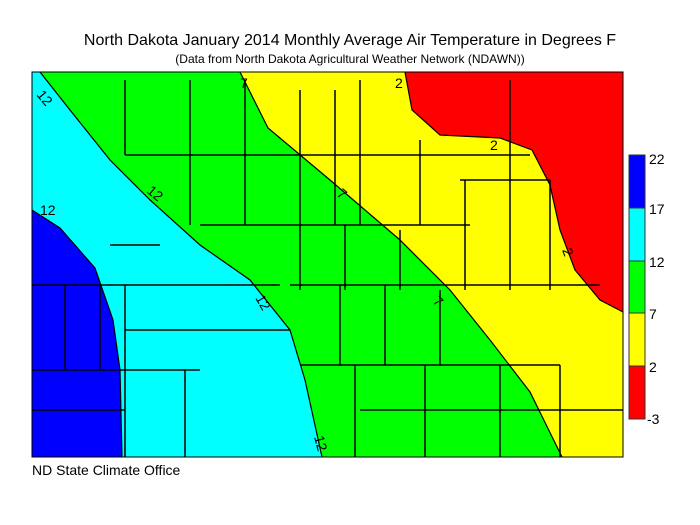 The width and height of the screenshot is (700, 525). I want to click on legend-bin-cyan, so click(637, 234).